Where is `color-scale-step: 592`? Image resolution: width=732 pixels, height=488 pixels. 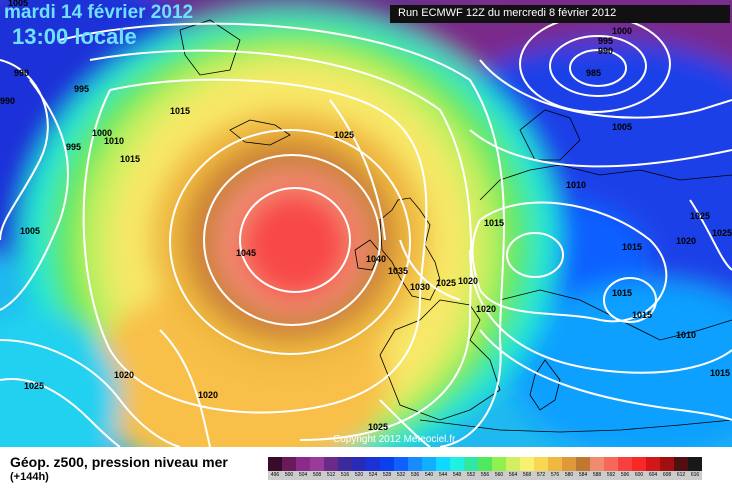
color-scale-step: 592 is located at coordinates (611, 468).